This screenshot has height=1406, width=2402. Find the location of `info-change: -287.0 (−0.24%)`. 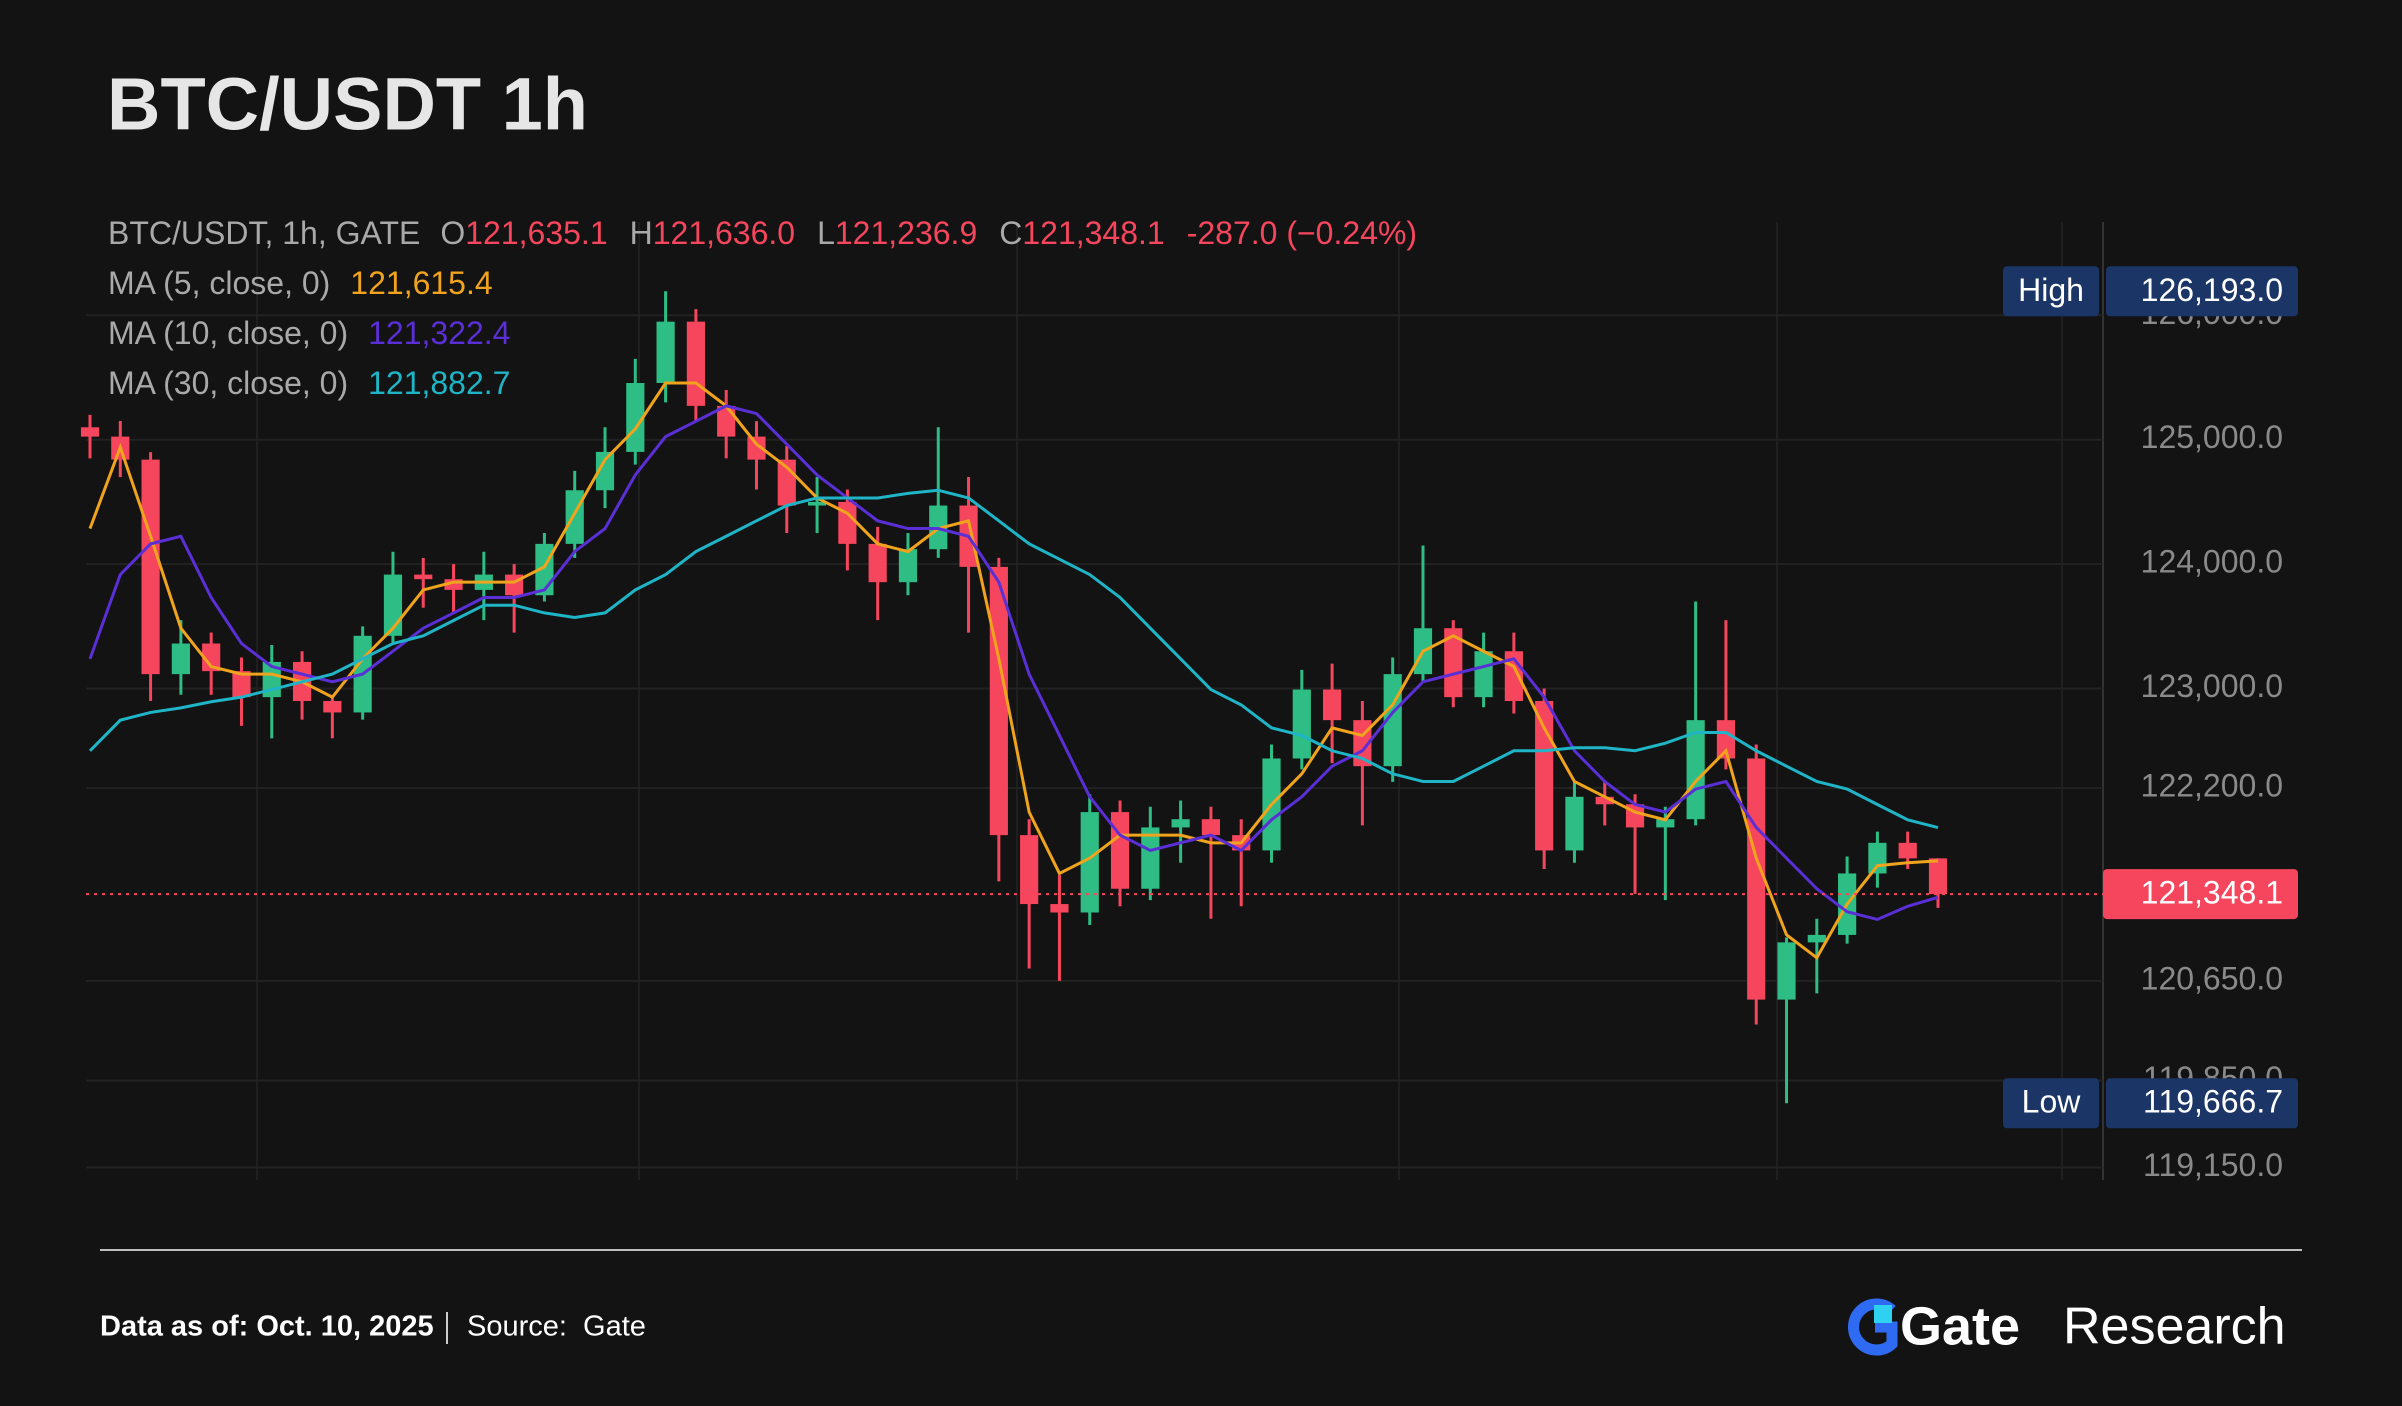

info-change: -287.0 (−0.24%) is located at coordinates (1302, 233).